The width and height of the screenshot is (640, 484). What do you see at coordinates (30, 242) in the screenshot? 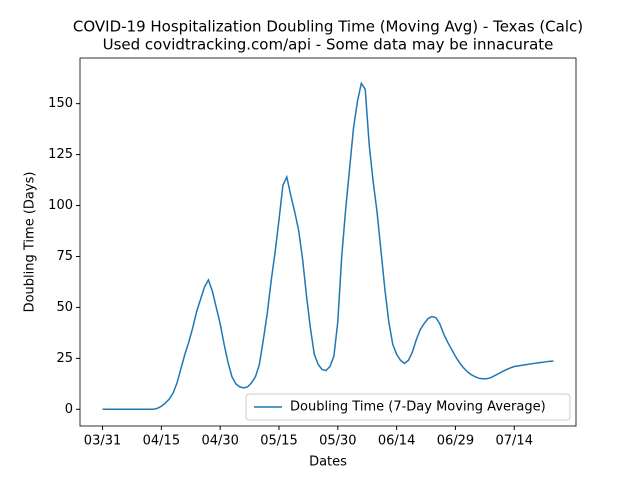
I see `y-axis-label: Doubling Time (Days)` at bounding box center [30, 242].